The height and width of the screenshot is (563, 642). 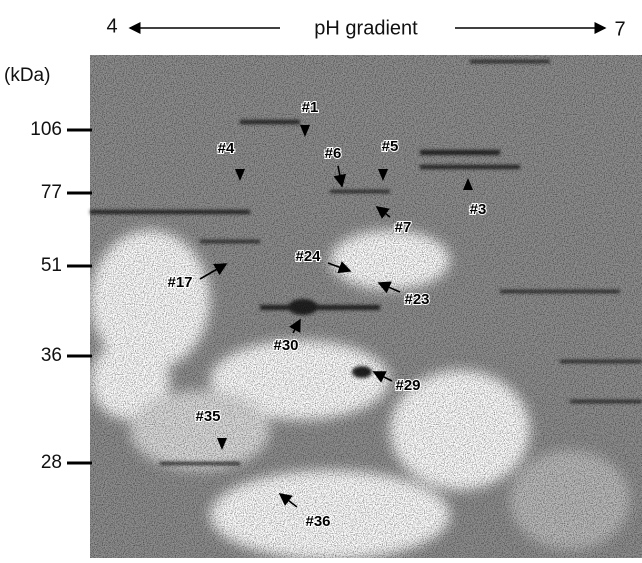 I want to click on mw-marker: 51, so click(x=51, y=265).